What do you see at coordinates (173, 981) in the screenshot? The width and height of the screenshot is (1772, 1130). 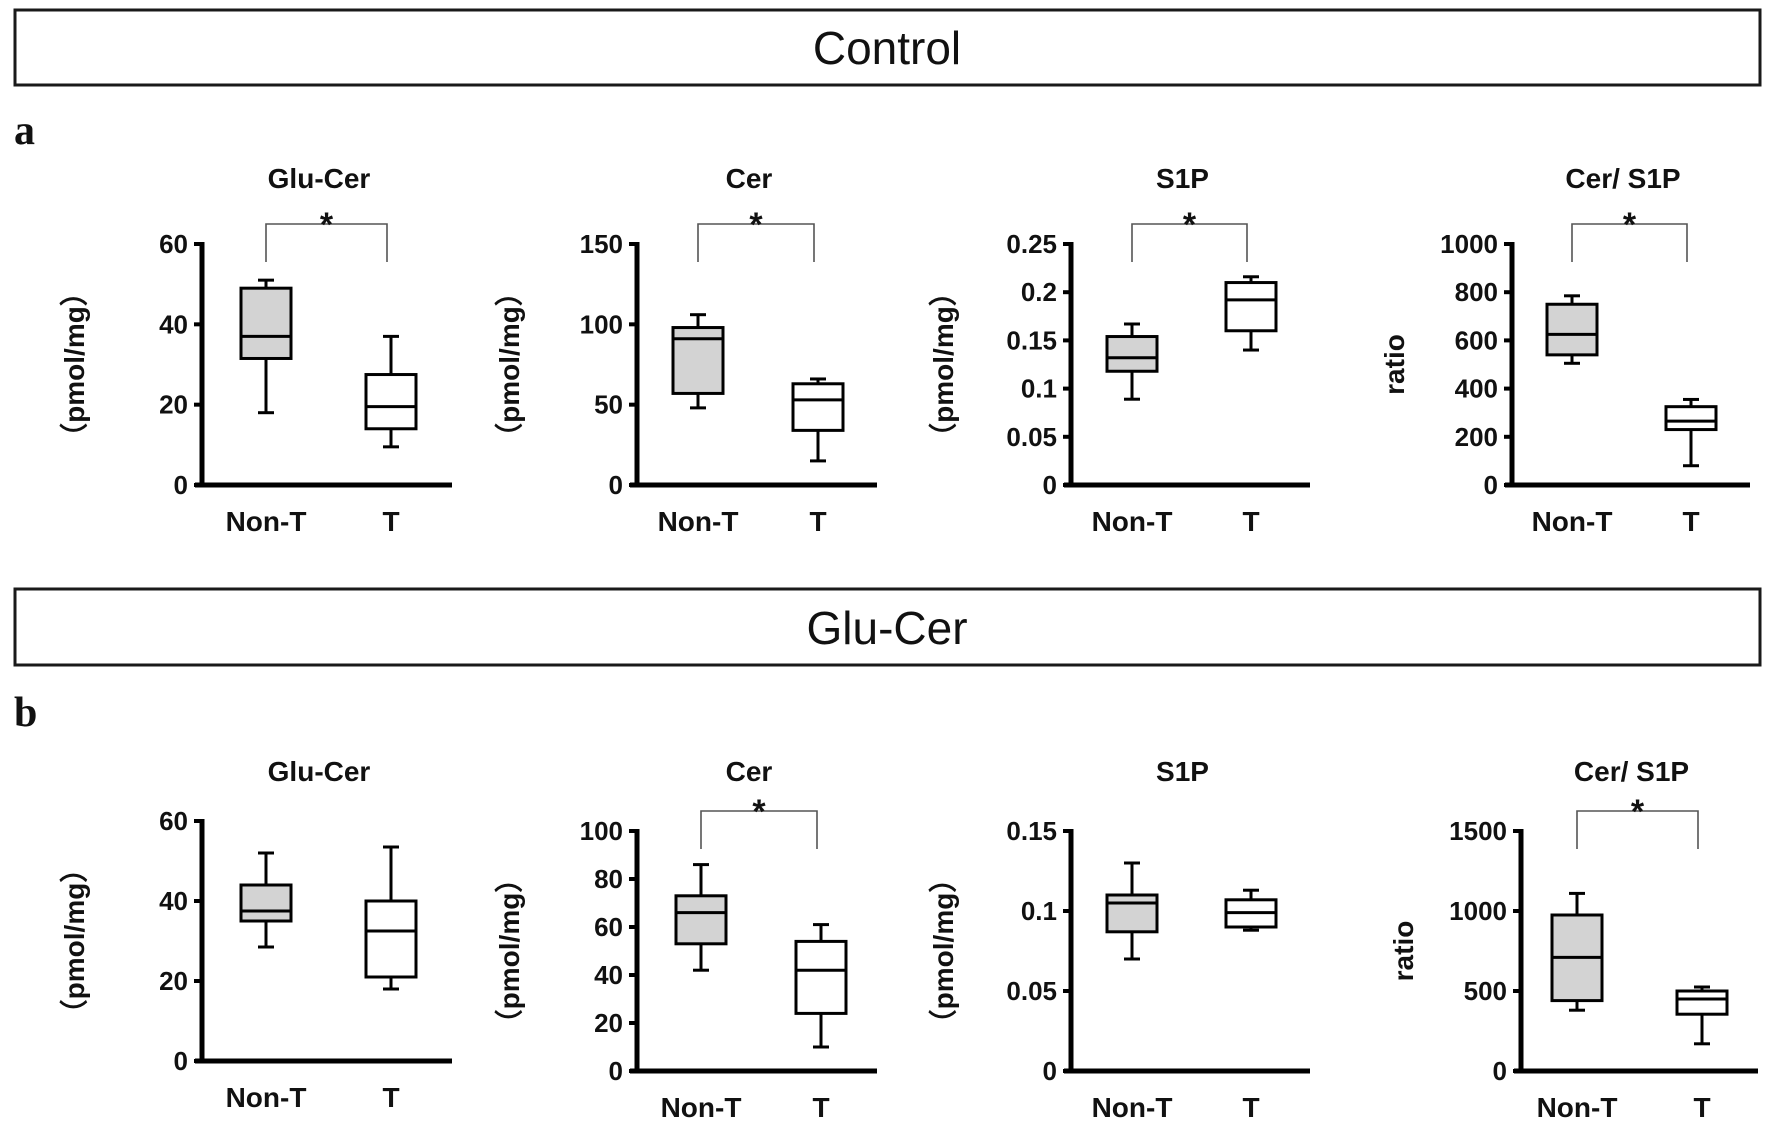 I see `y-tick-label: 20` at bounding box center [173, 981].